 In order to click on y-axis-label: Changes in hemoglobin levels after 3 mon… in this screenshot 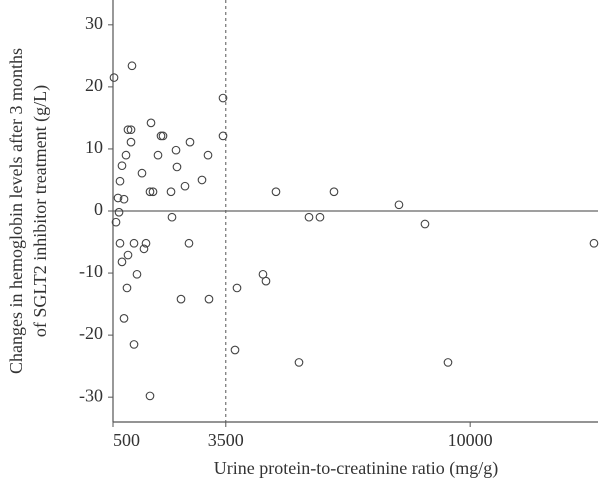, I will do `click(16, 211)`.